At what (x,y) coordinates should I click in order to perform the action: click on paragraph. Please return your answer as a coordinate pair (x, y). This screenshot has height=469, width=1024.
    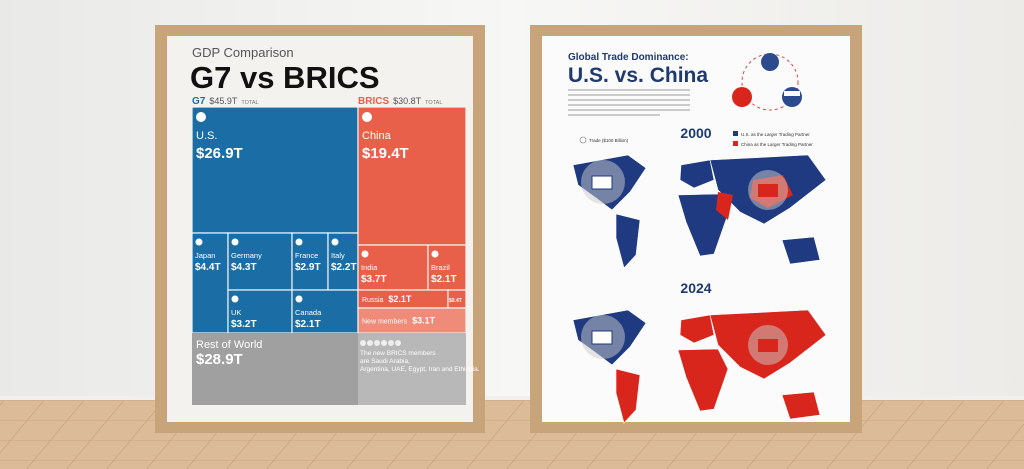
    Looking at the image, I should click on (629, 102).